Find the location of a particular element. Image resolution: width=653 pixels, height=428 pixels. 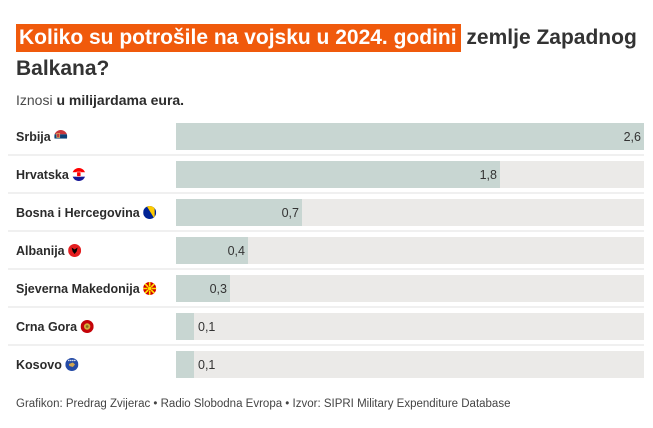

title-rest: zemlje Zapadnog Balkana? is located at coordinates (326, 53).